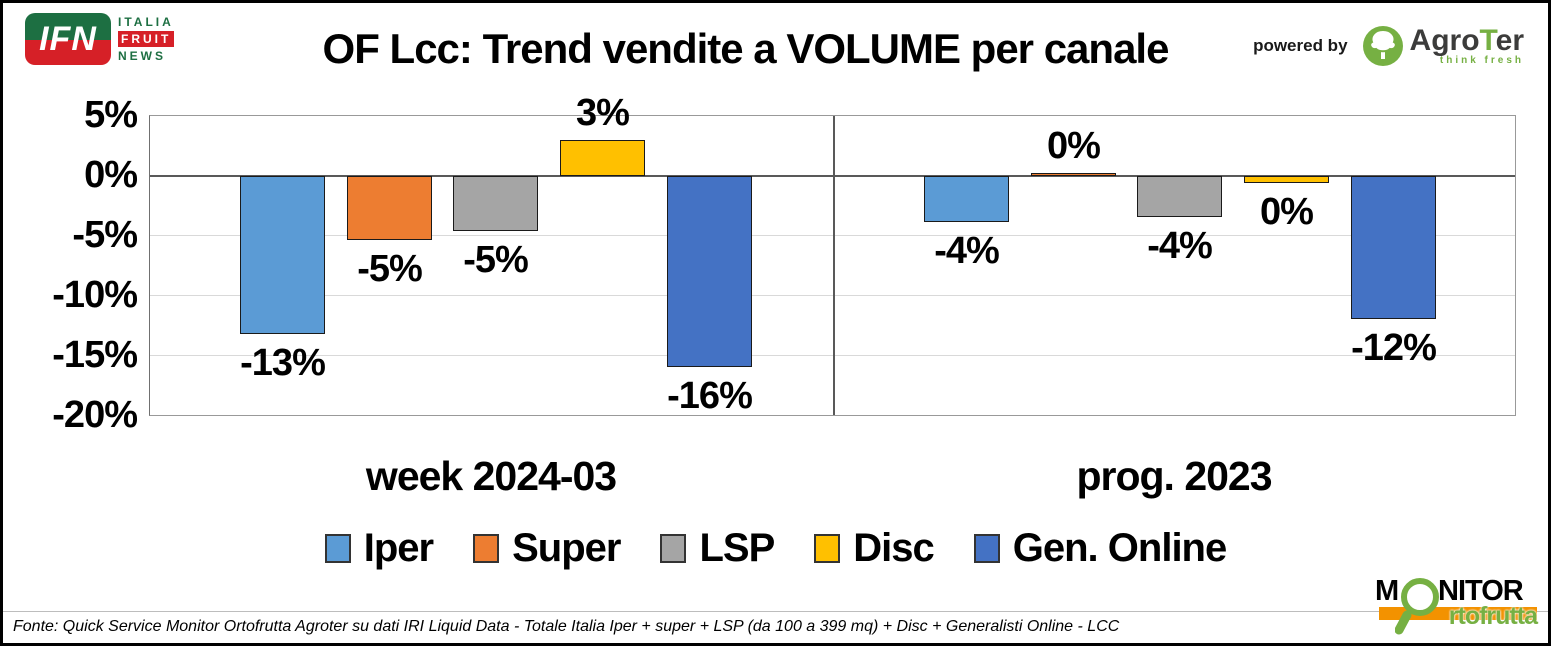 This screenshot has height=646, width=1551. I want to click on data-label-disc-group2: 0%, so click(1287, 212).